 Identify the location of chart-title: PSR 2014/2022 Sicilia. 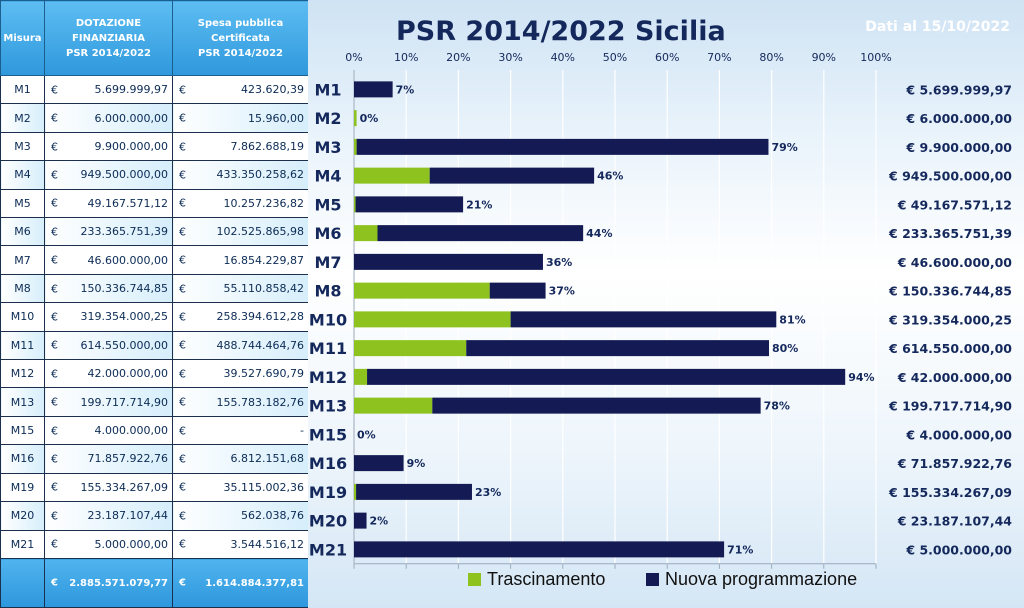
(561, 31).